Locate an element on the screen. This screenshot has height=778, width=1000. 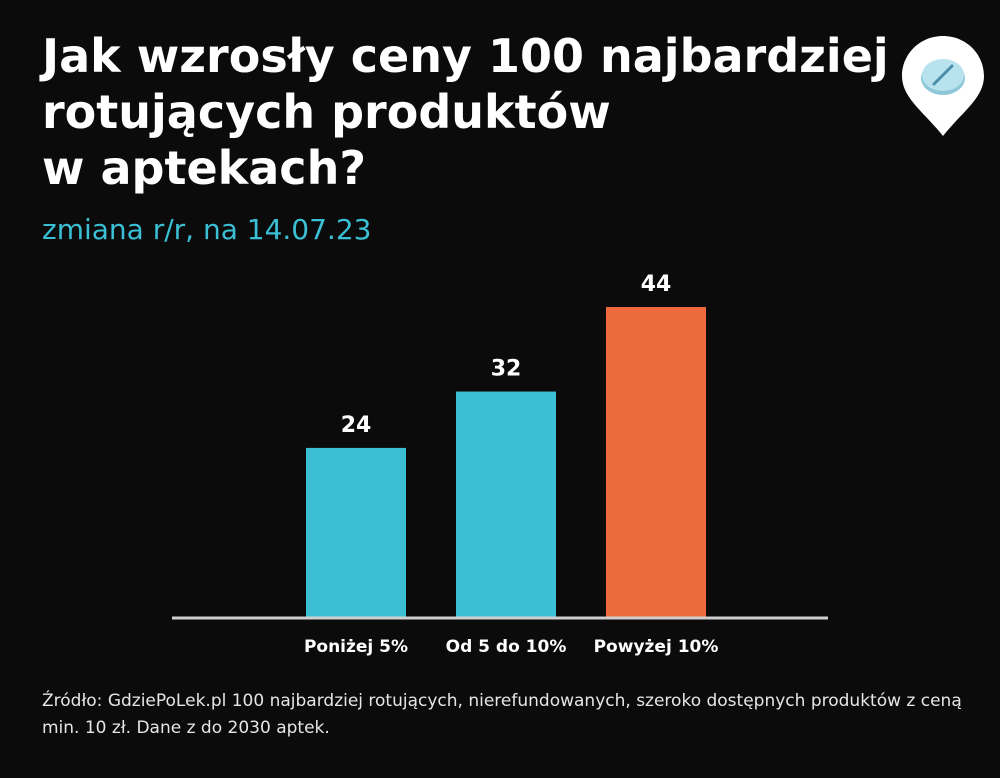
chart-title-line-3: w aptekach? is located at coordinates (204, 168).